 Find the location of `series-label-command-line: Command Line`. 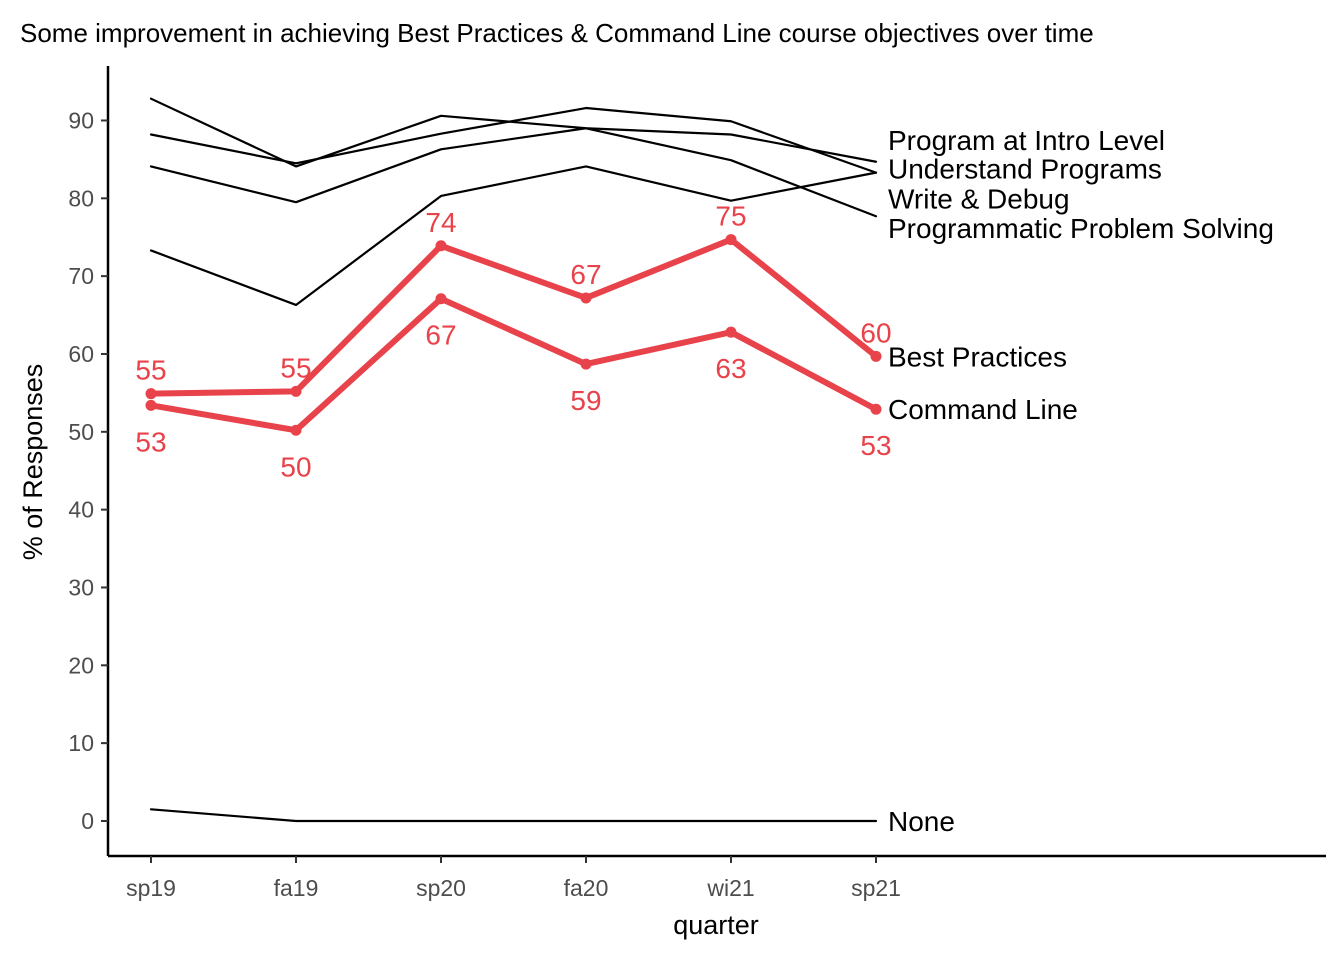

series-label-command-line: Command Line is located at coordinates (983, 409).